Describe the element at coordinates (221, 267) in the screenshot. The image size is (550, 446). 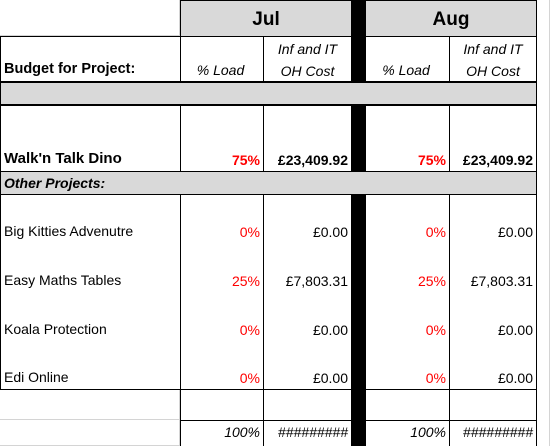
I see `project-jul-load: 25%` at that location.